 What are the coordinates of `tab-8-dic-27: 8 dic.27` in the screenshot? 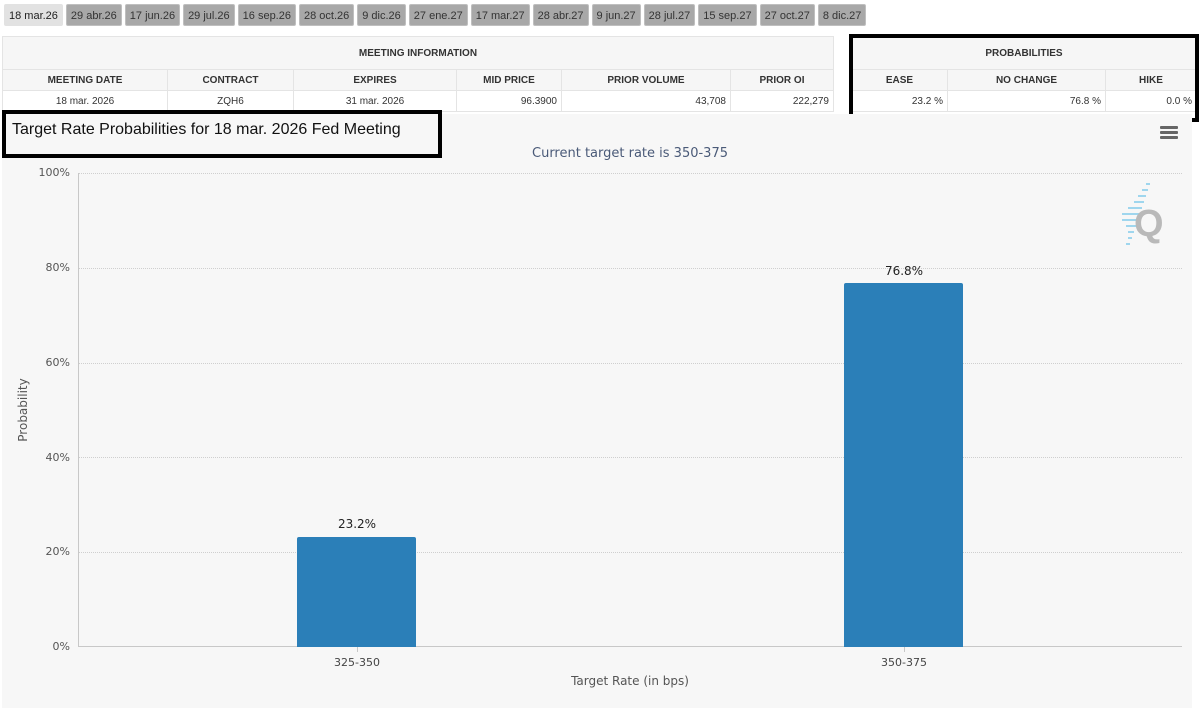 It's located at (842, 15).